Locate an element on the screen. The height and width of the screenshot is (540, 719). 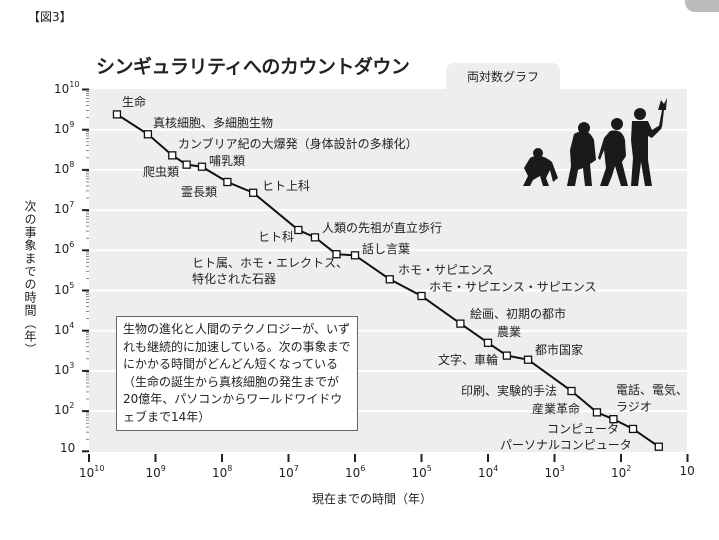
annotation-label: ホモ・サピエンス is located at coordinates (446, 270).